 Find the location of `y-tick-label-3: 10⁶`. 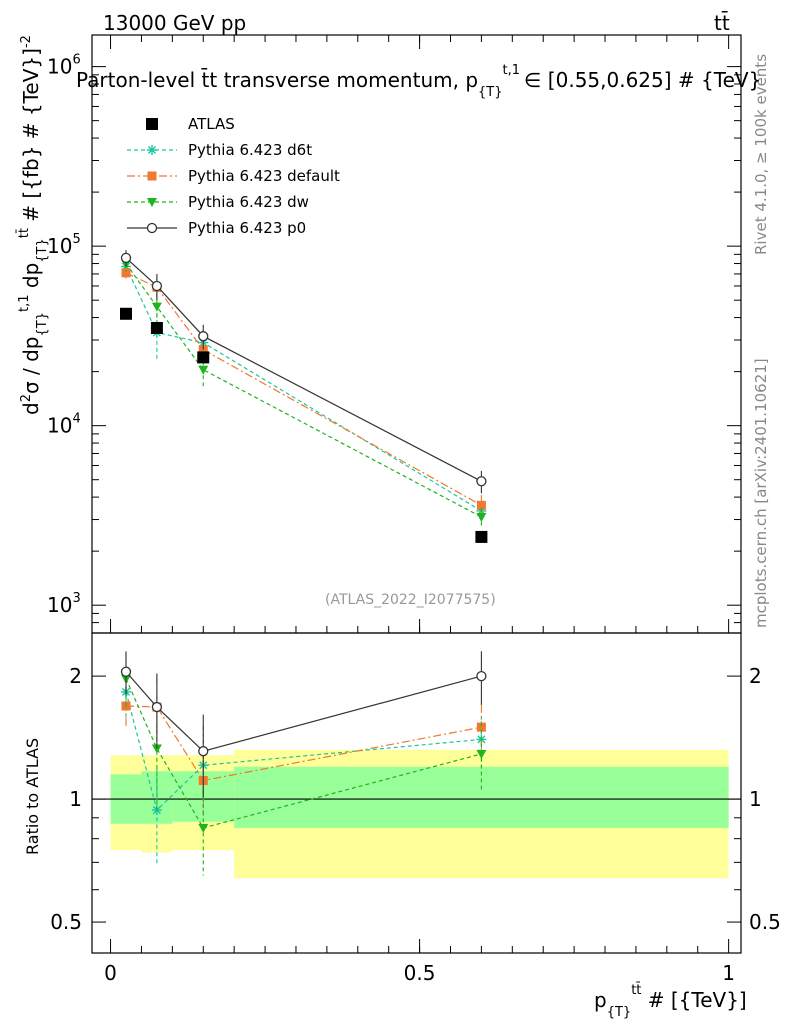

y-tick-label-3: 10⁶ is located at coordinates (64, 66).